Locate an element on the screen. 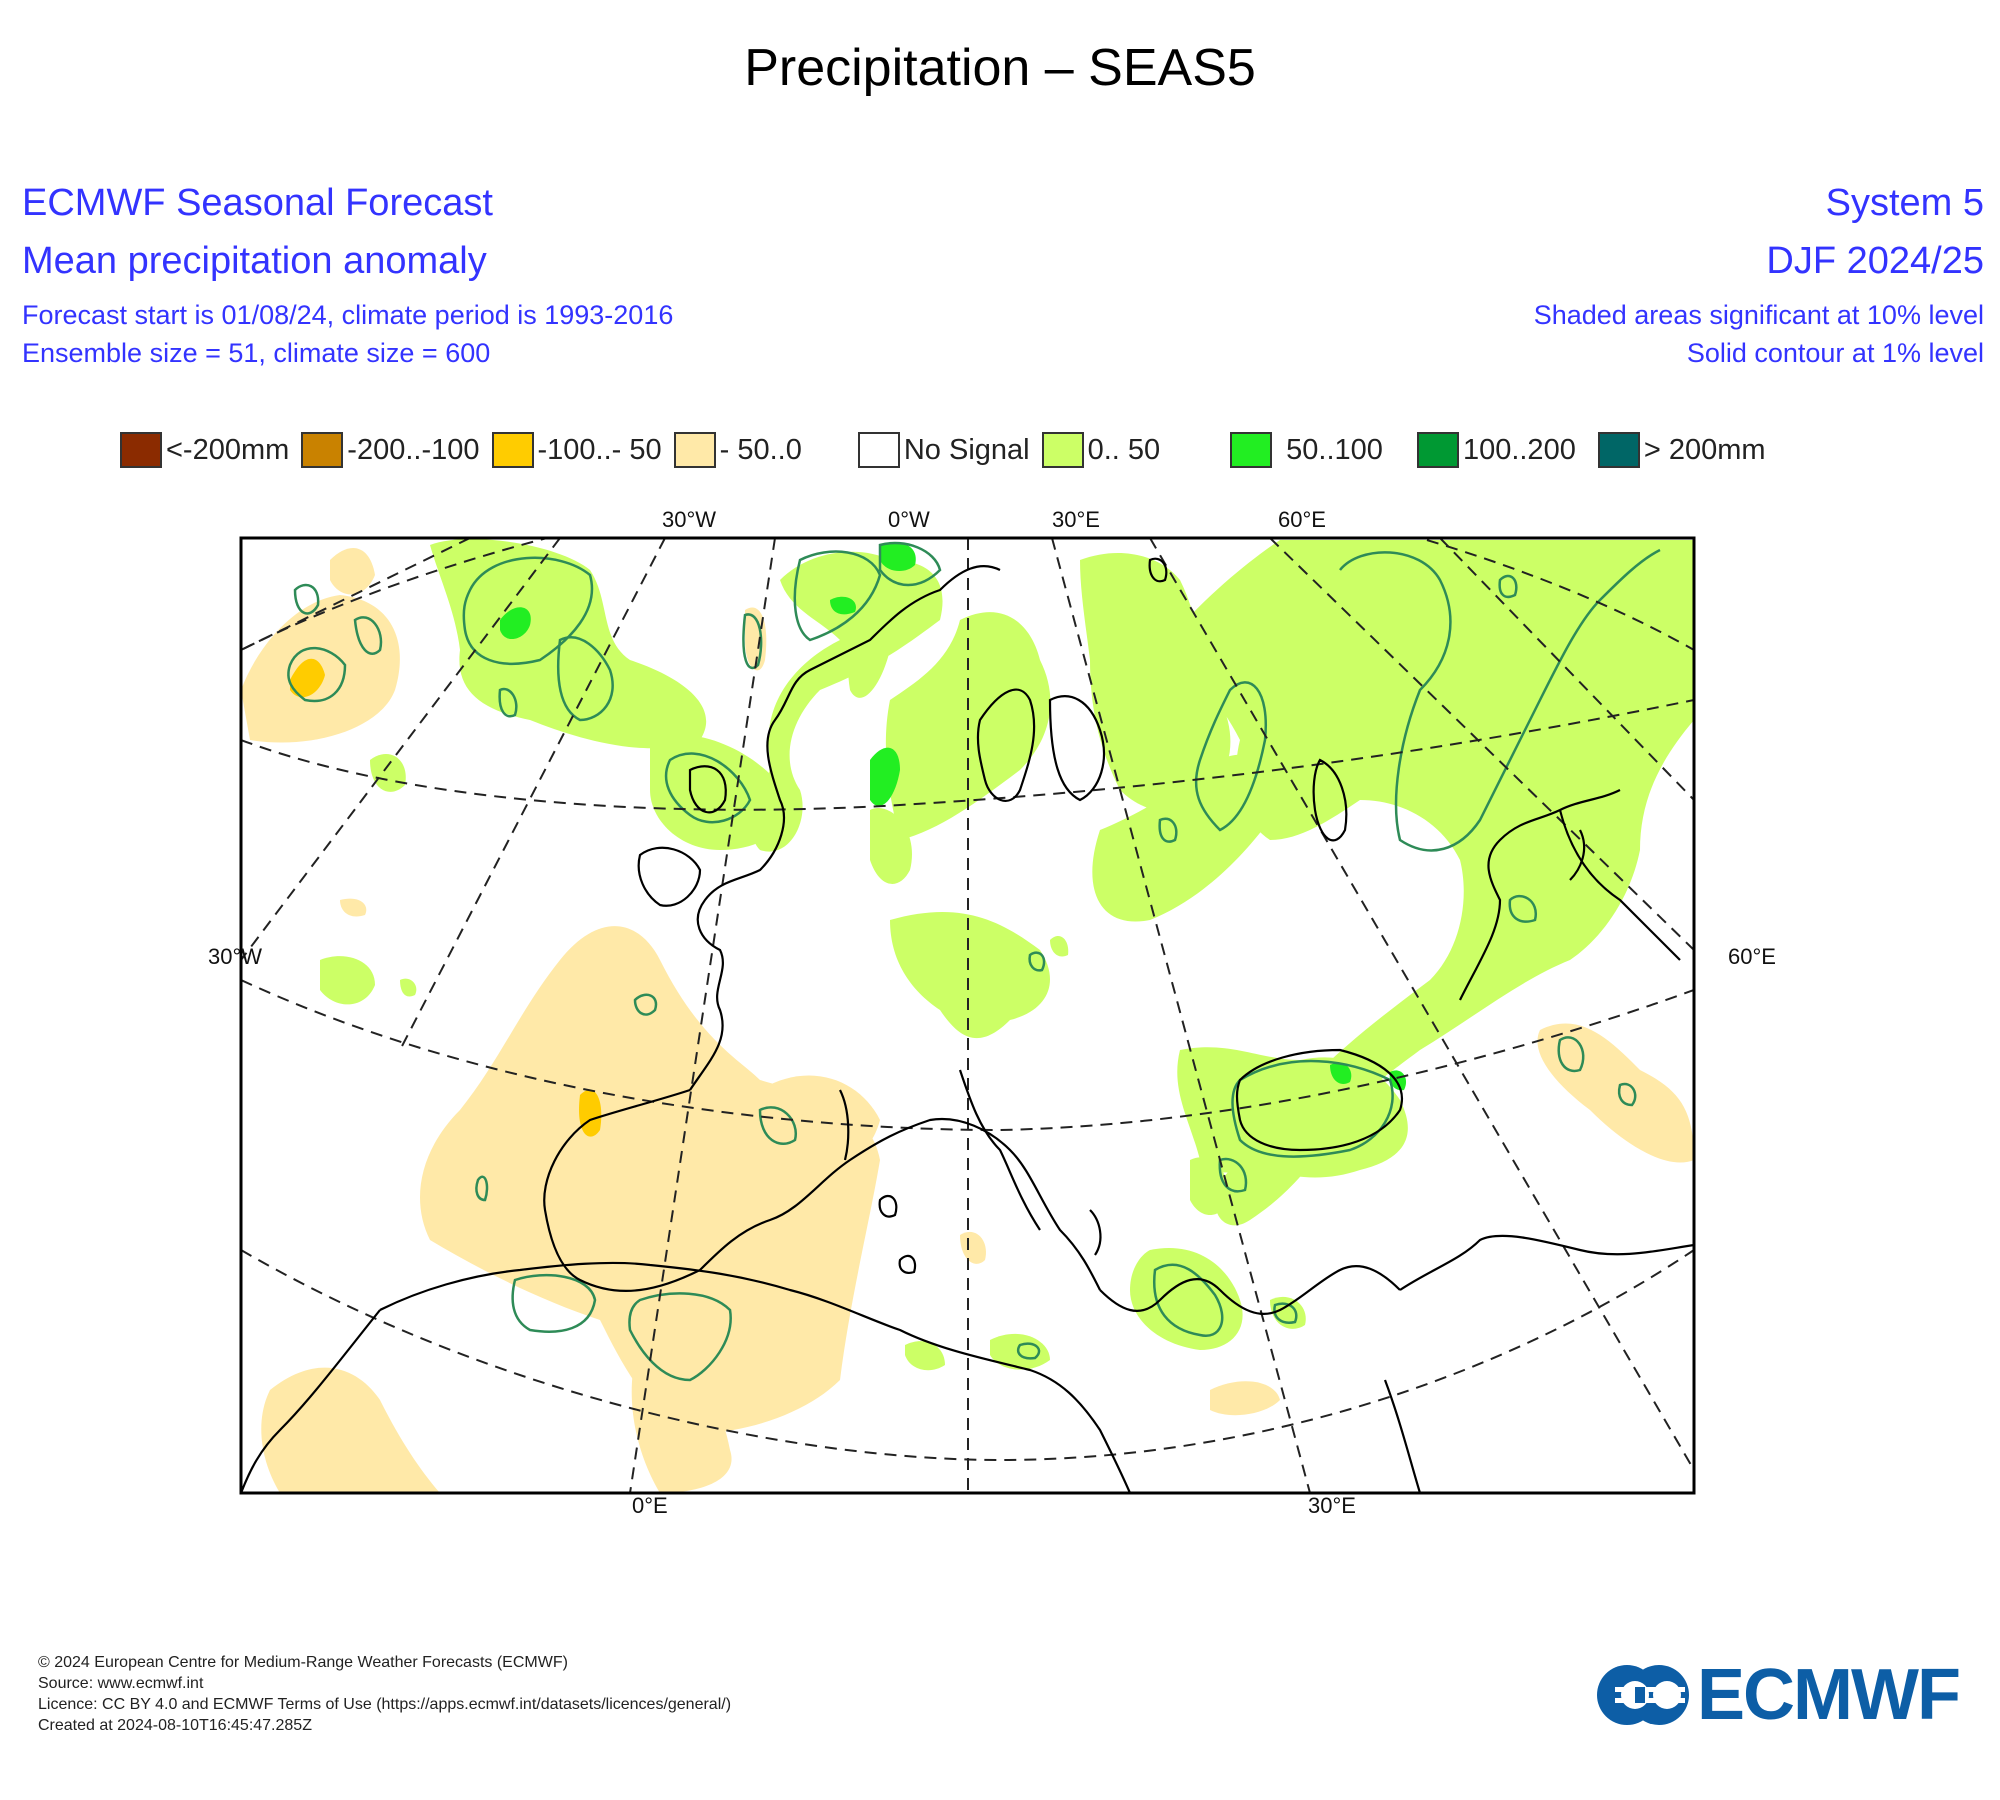 The image size is (2000, 1800). left-label-30w: 30°W is located at coordinates (235, 956).